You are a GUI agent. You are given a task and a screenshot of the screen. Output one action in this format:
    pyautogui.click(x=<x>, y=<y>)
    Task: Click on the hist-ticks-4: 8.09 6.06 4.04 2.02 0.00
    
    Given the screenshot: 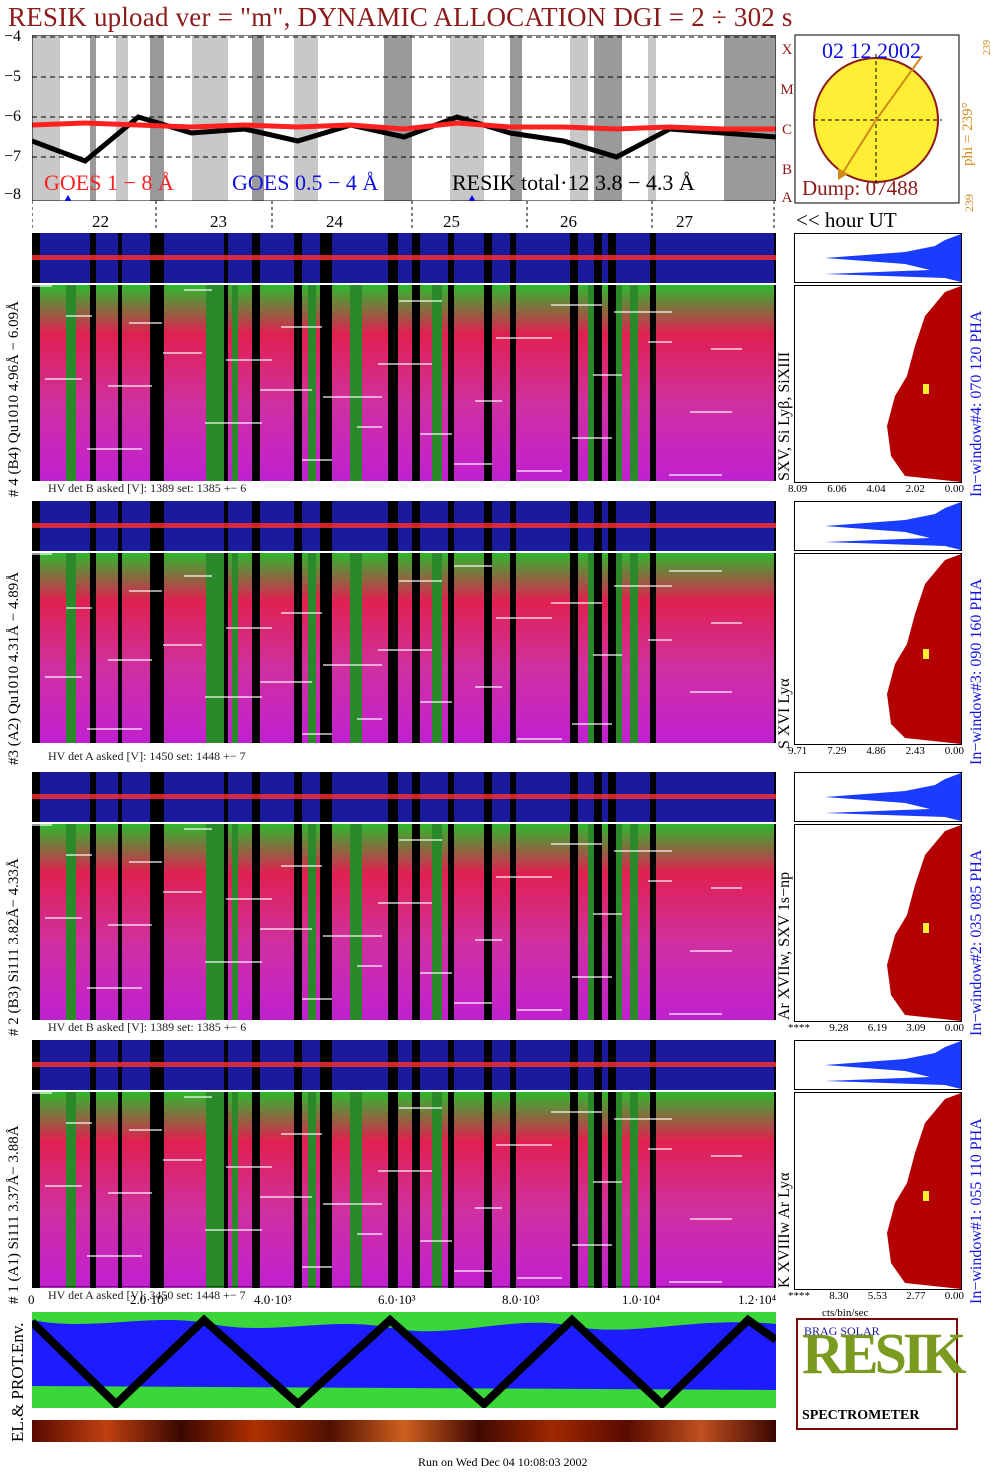 What is the action you would take?
    pyautogui.click(x=876, y=489)
    